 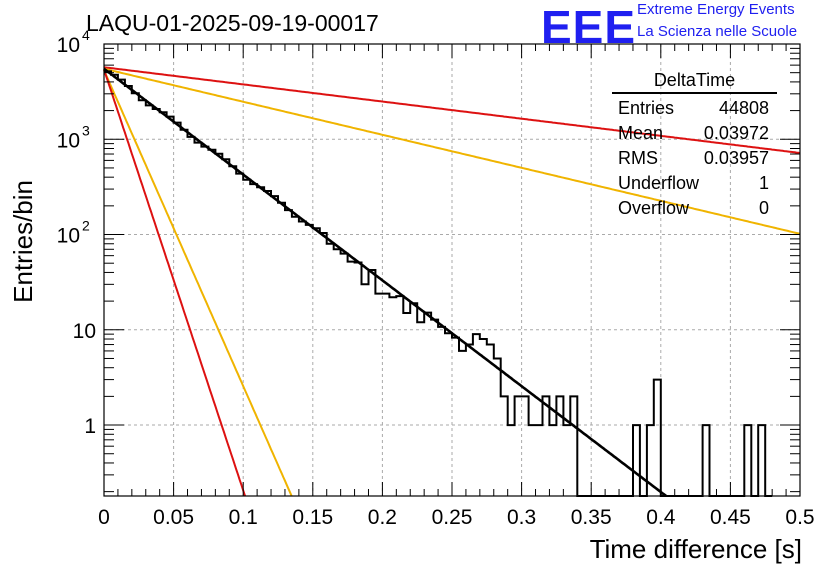 What do you see at coordinates (736, 133) in the screenshot?
I see `stats-value: 0.03972` at bounding box center [736, 133].